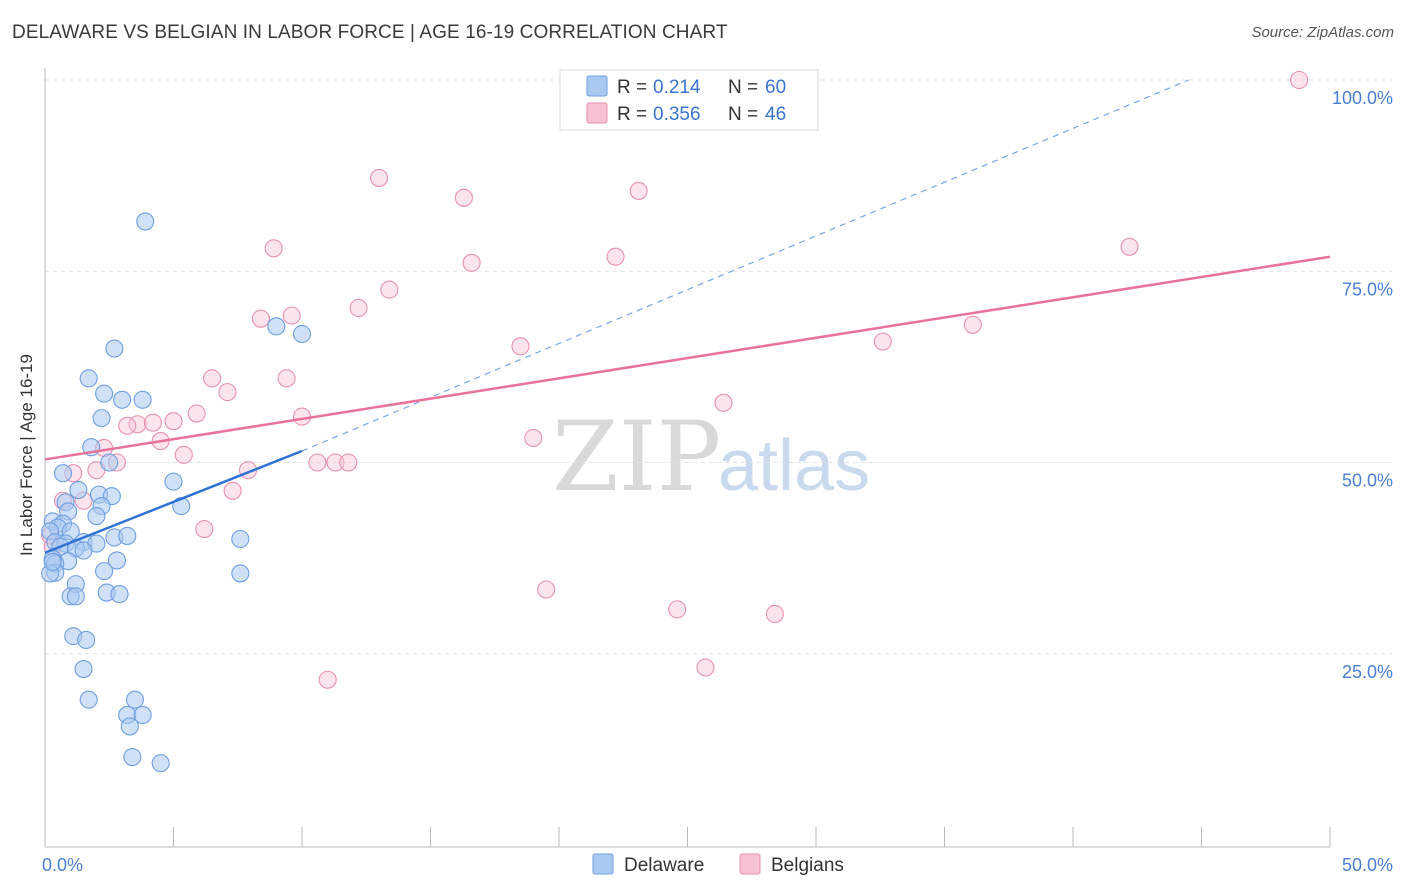  Describe the element at coordinates (603, 864) in the screenshot. I see `bottom-legend-swatch-delaware` at that location.